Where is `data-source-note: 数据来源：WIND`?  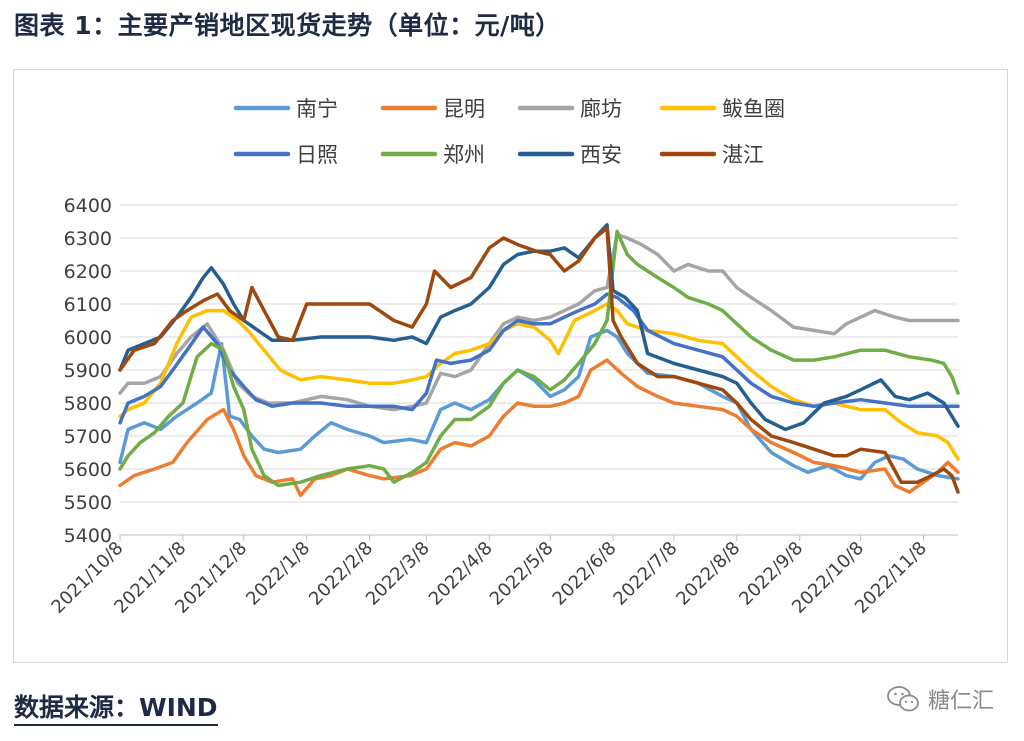
data-source-note: 数据来源：WIND is located at coordinates (116, 709).